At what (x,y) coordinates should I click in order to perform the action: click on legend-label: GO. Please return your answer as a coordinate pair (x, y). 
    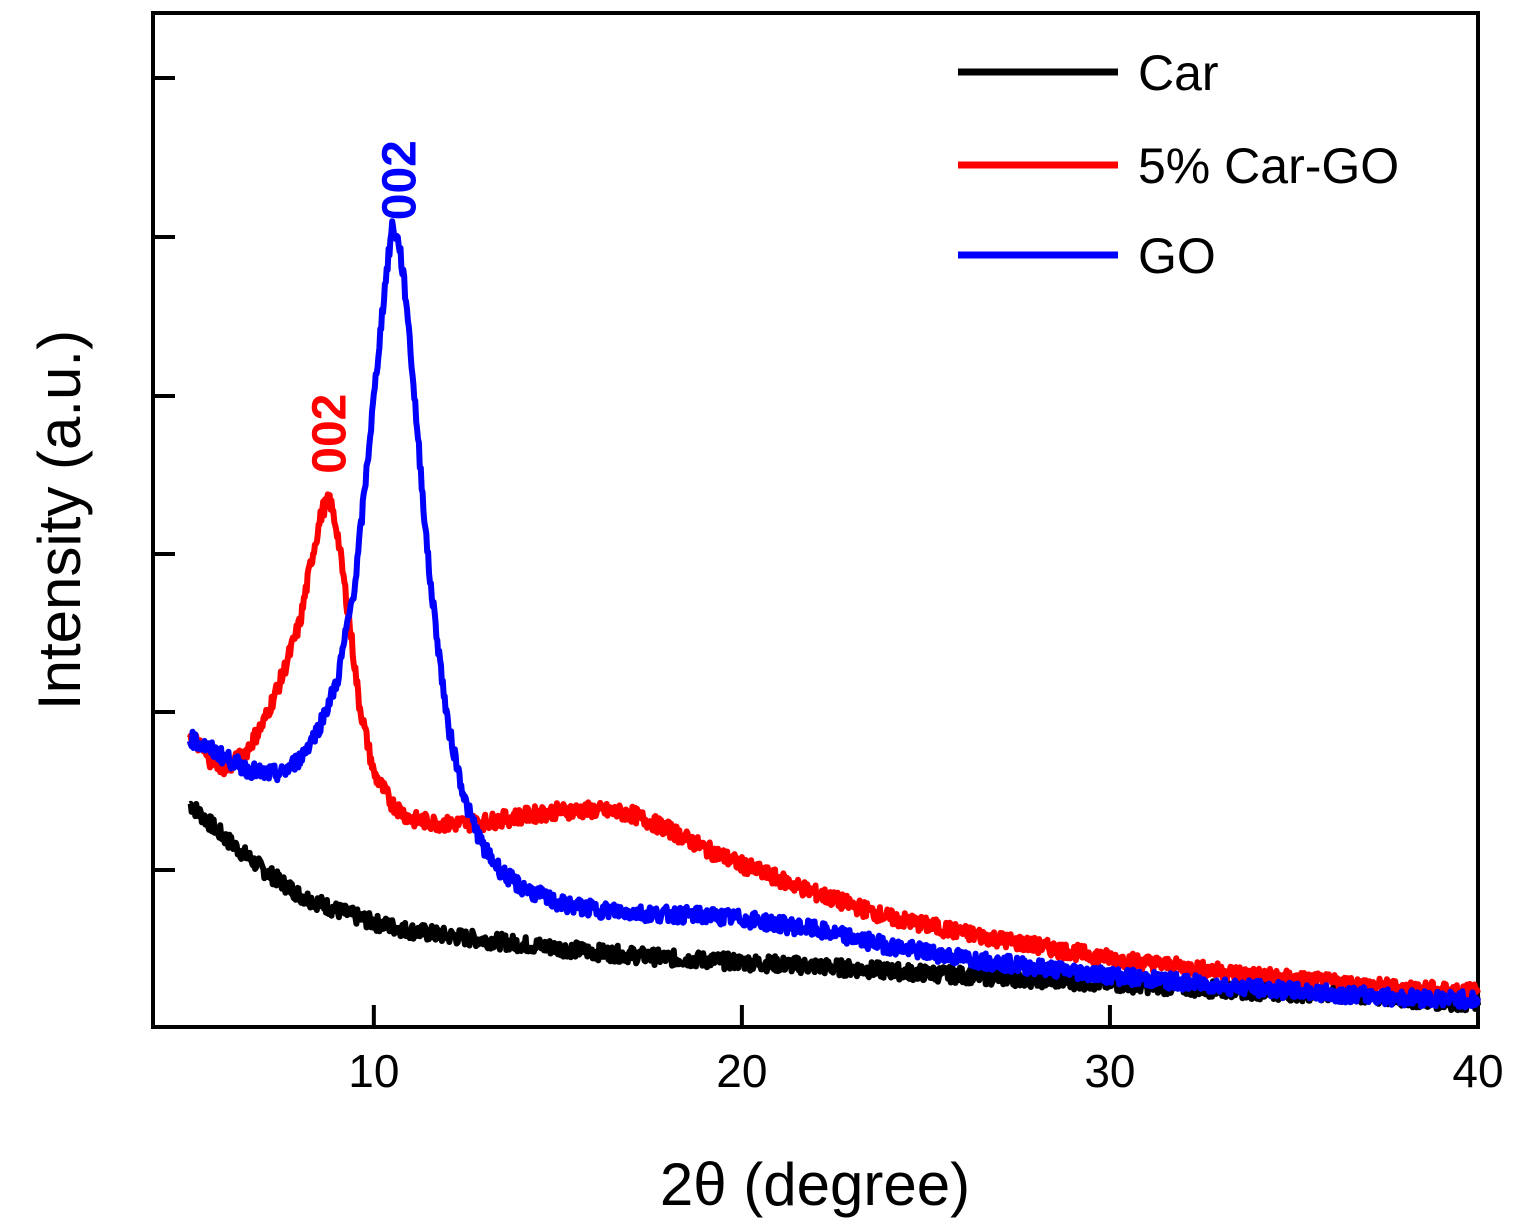
    Looking at the image, I should click on (1177, 256).